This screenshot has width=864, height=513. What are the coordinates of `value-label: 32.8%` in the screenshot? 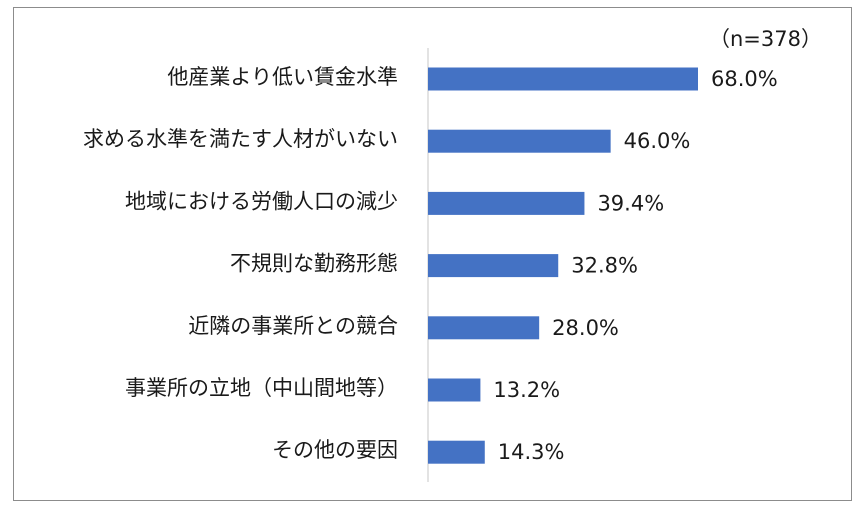 It's located at (604, 266).